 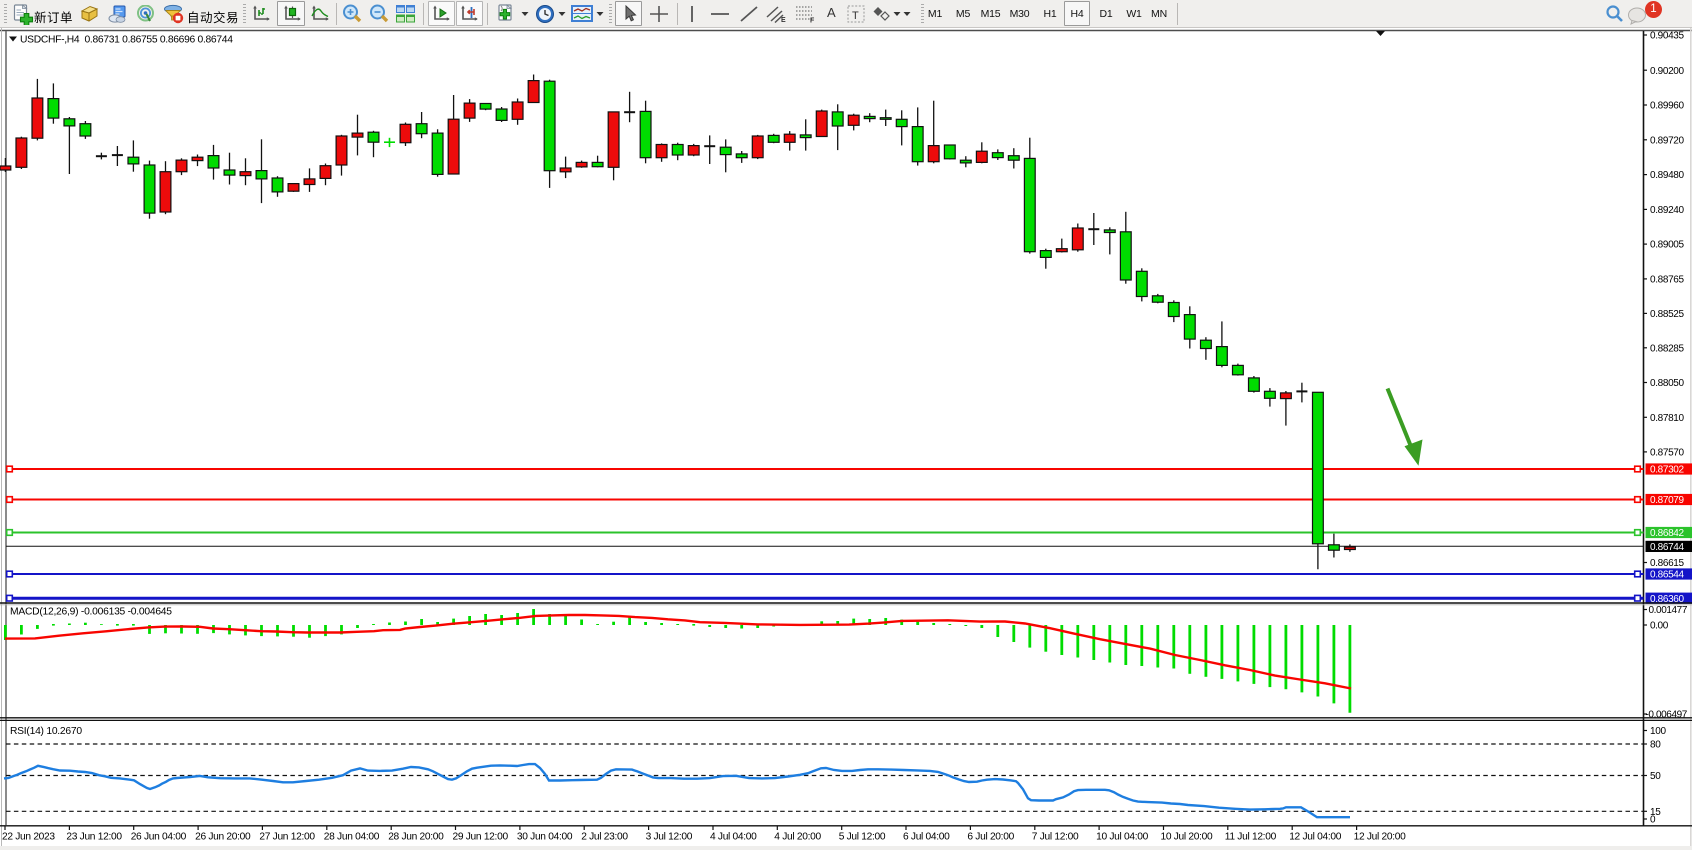 I want to click on svg-text: 0.89480, so click(x=1667, y=175).